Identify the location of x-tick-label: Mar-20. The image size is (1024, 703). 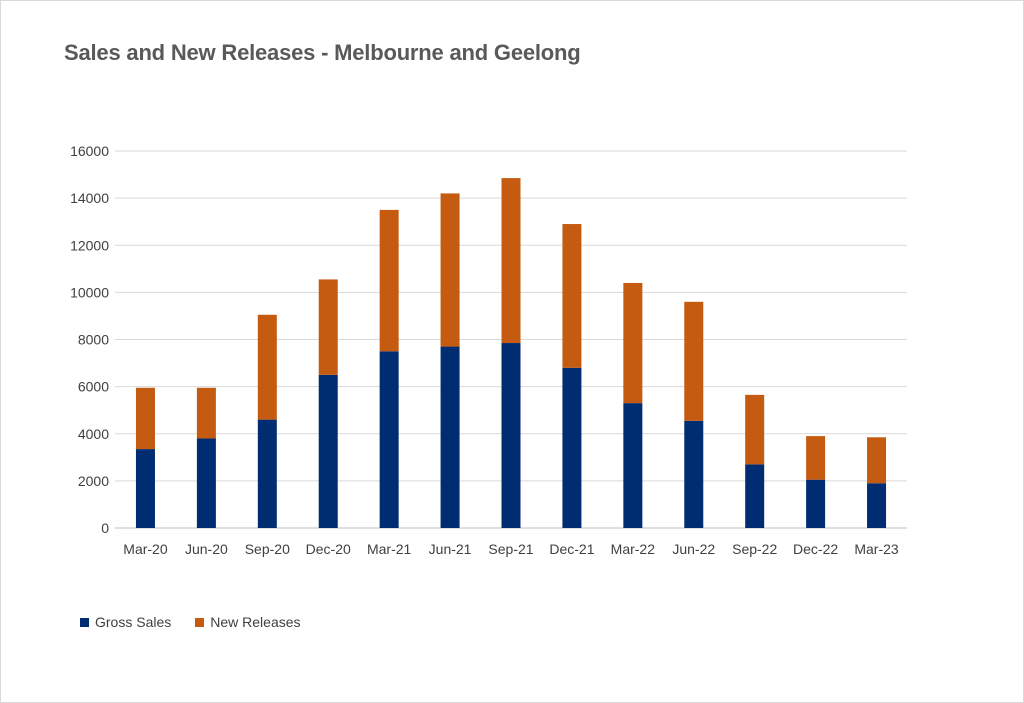
(145, 549).